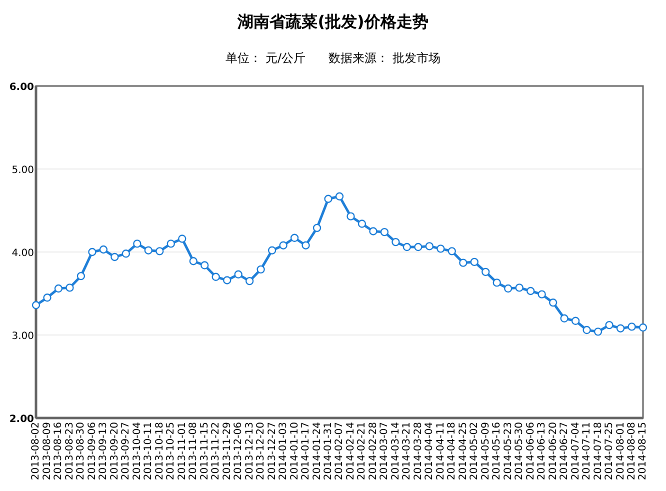  I want to click on y-tick-label: 6.00, so click(21, 87).